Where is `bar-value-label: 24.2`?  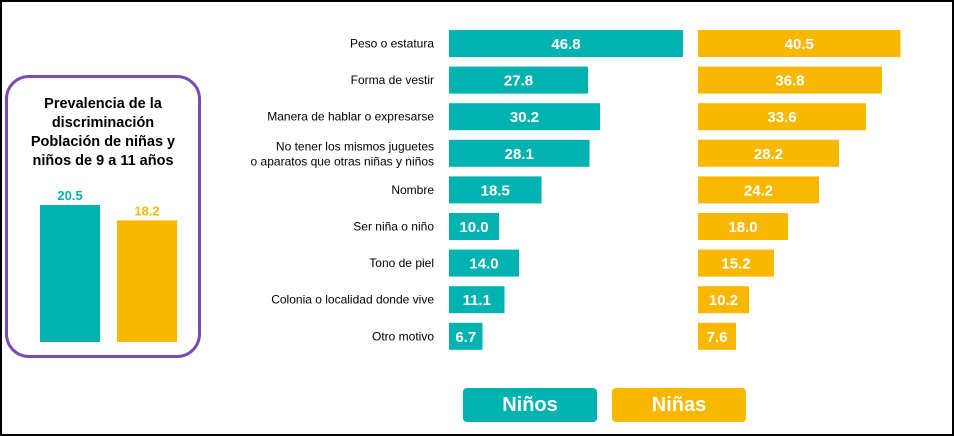 bar-value-label: 24.2 is located at coordinates (758, 190).